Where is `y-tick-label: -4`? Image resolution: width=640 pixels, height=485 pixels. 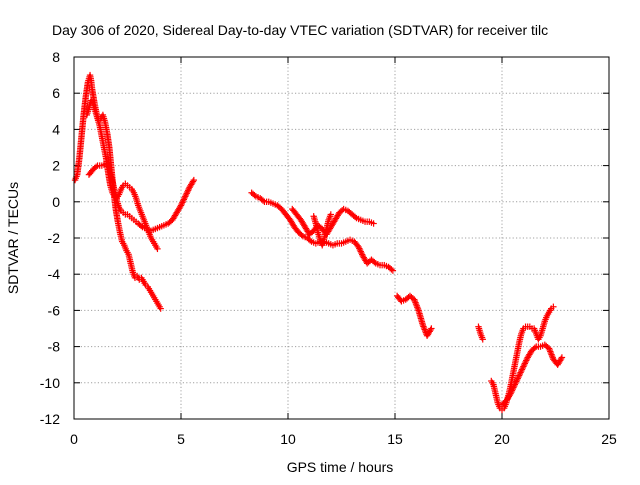
y-tick-label: -4 is located at coordinates (54, 274).